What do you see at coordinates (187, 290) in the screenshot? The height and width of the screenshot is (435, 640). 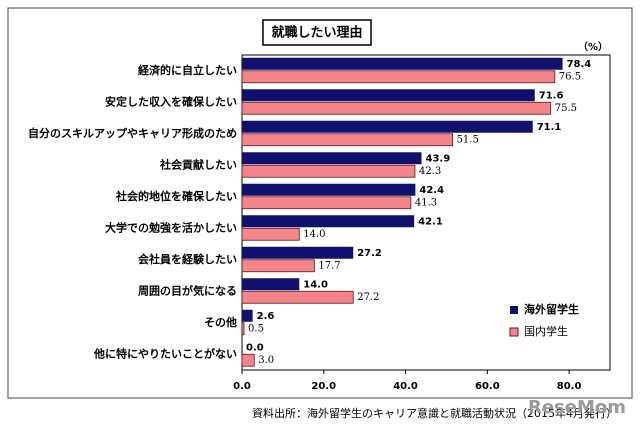 I see `y-tick-label: 周囲の目が気になる` at bounding box center [187, 290].